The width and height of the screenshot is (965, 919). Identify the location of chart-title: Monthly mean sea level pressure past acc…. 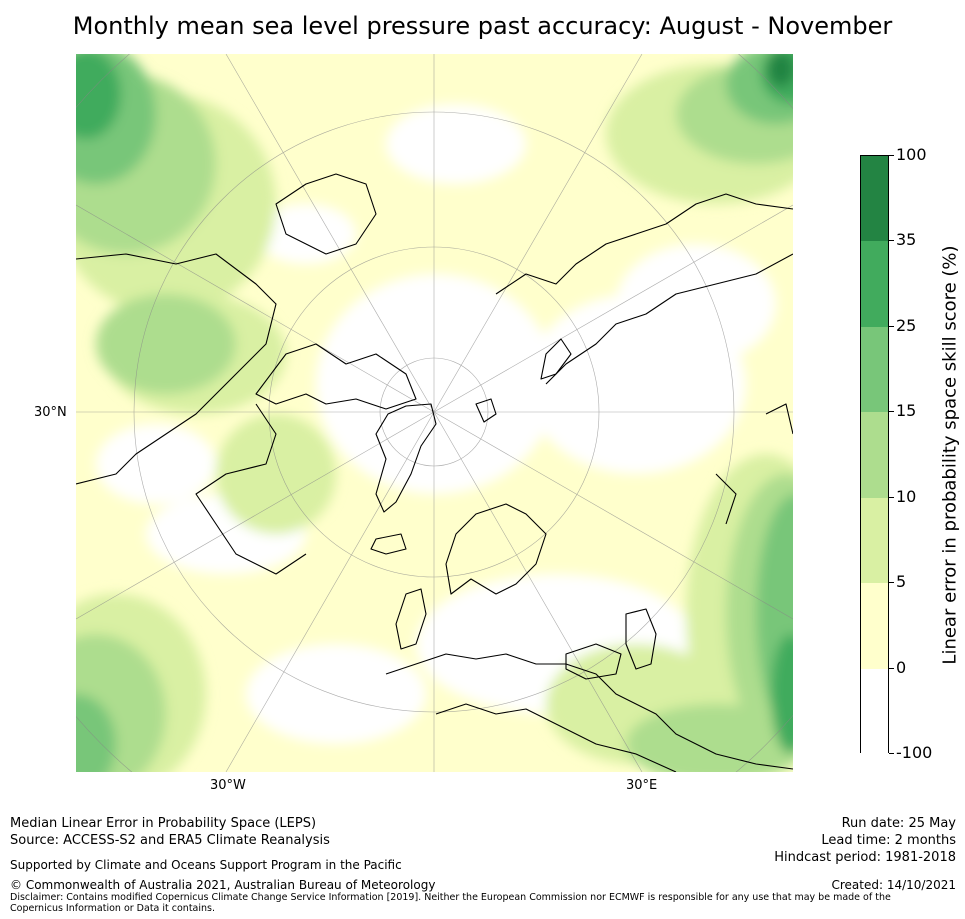
(482, 26).